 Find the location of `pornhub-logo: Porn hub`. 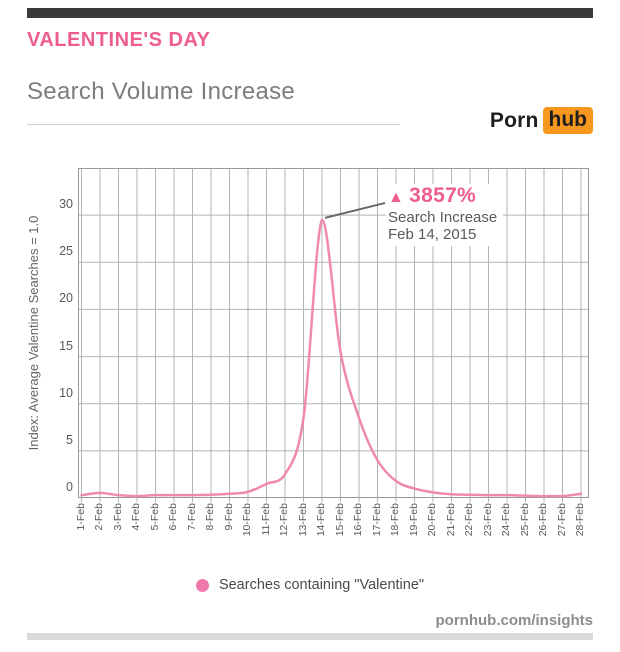

pornhub-logo: Porn hub is located at coordinates (541, 120).